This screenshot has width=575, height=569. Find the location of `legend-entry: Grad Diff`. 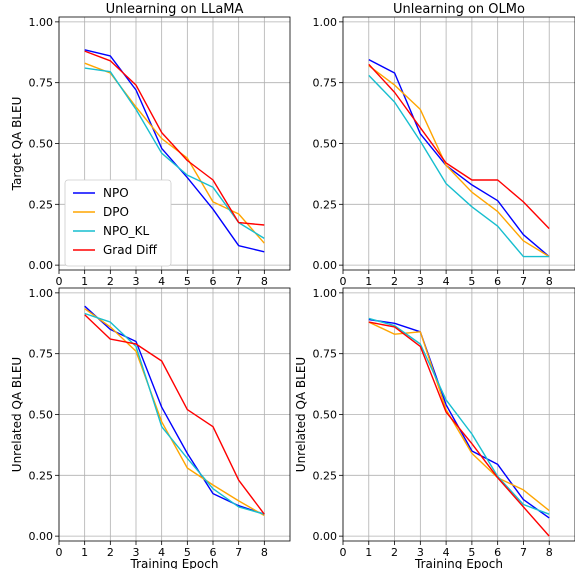

legend-entry: Grad Diff is located at coordinates (130, 250).